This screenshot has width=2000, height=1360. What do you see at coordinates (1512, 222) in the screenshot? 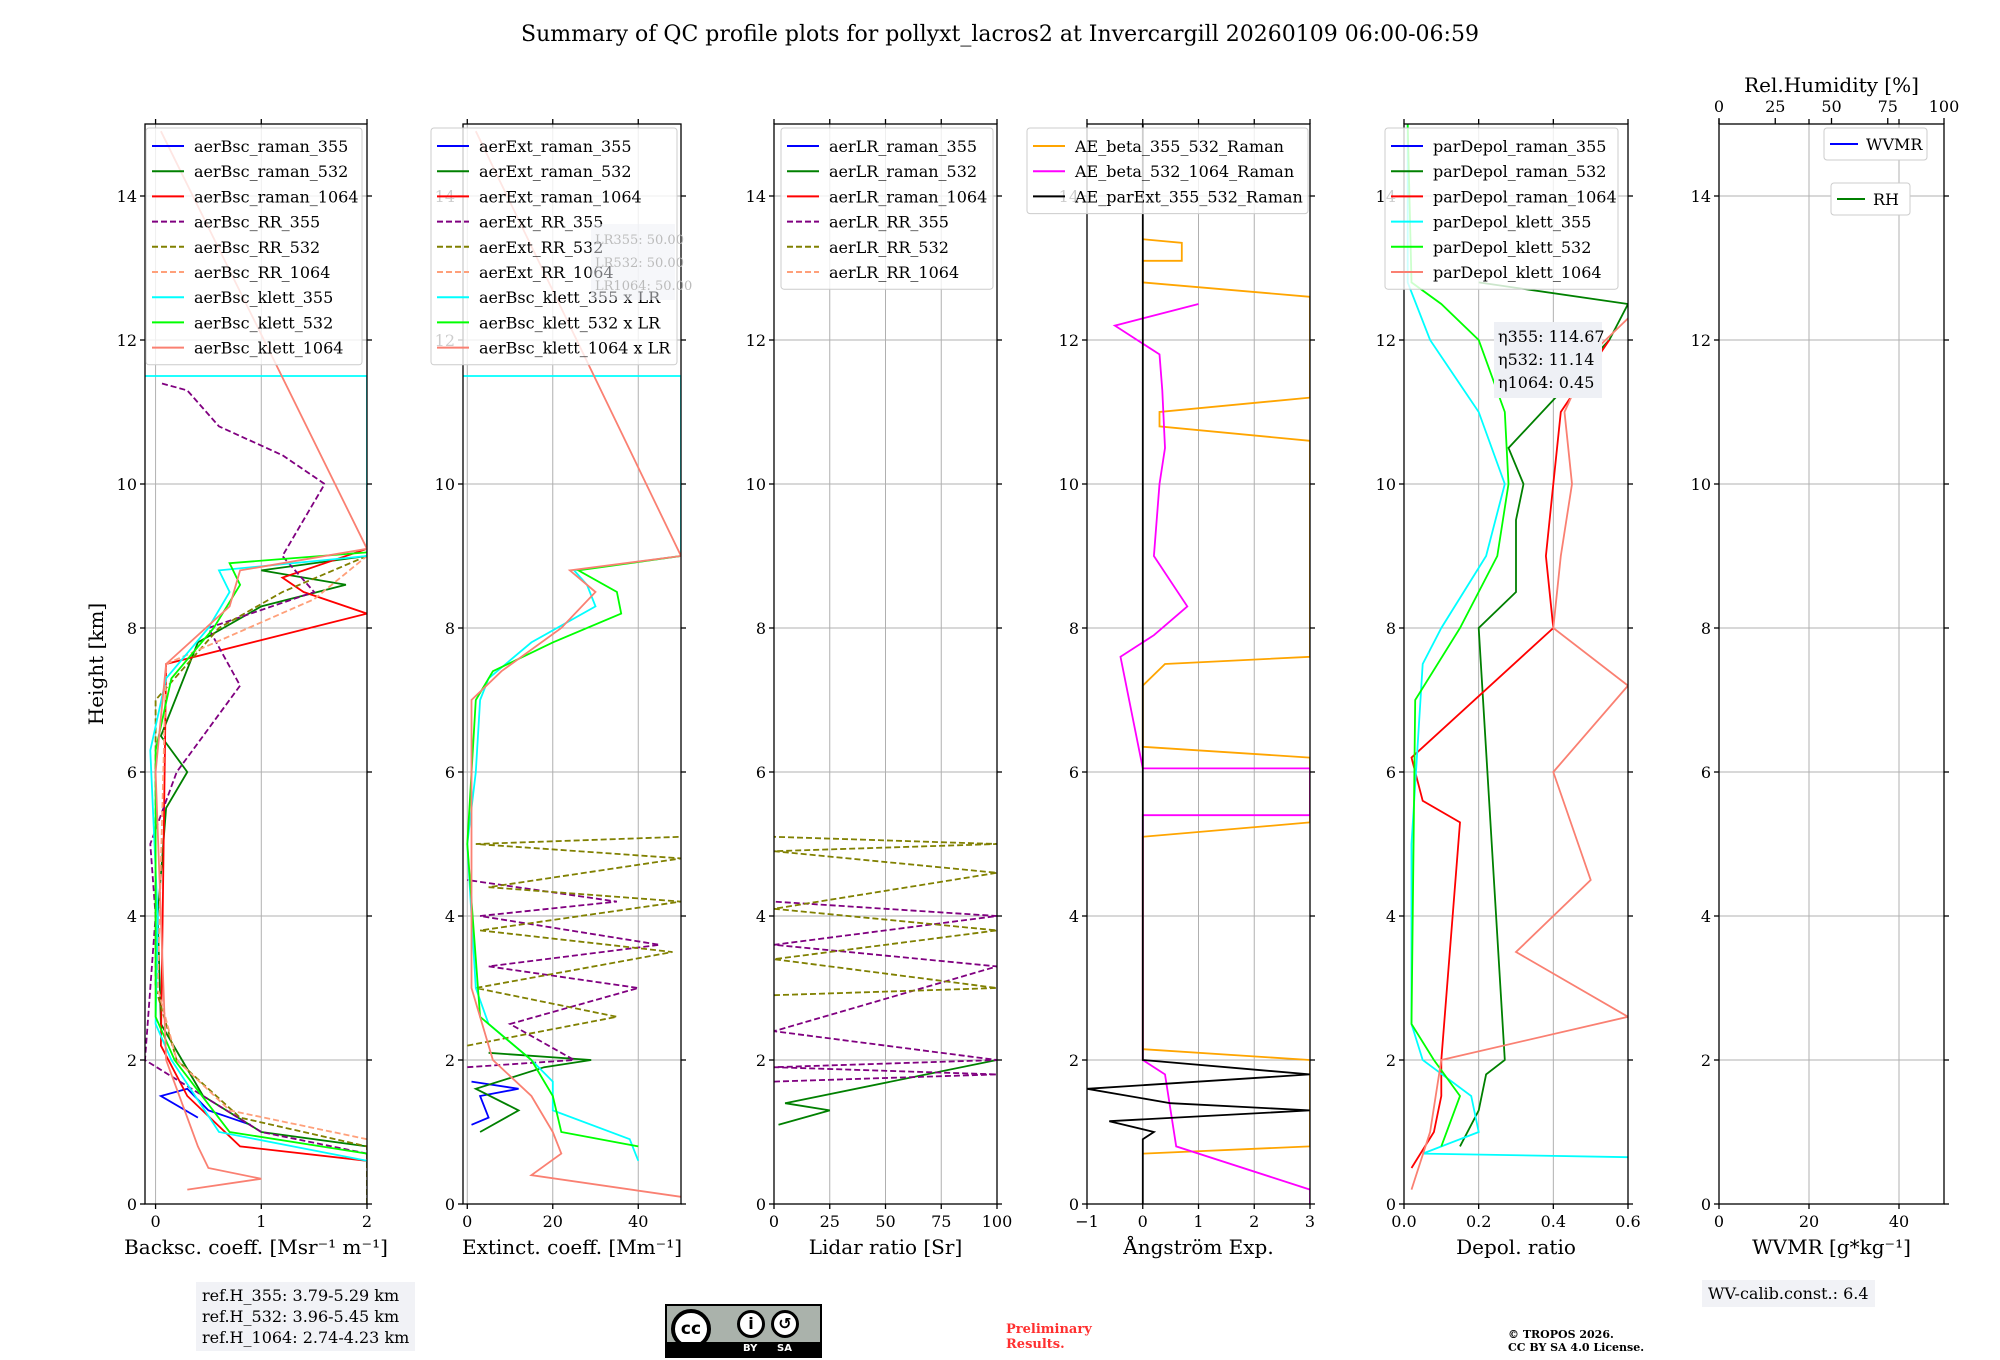
I see `legend-label: parDepol_klett_355` at bounding box center [1512, 222].